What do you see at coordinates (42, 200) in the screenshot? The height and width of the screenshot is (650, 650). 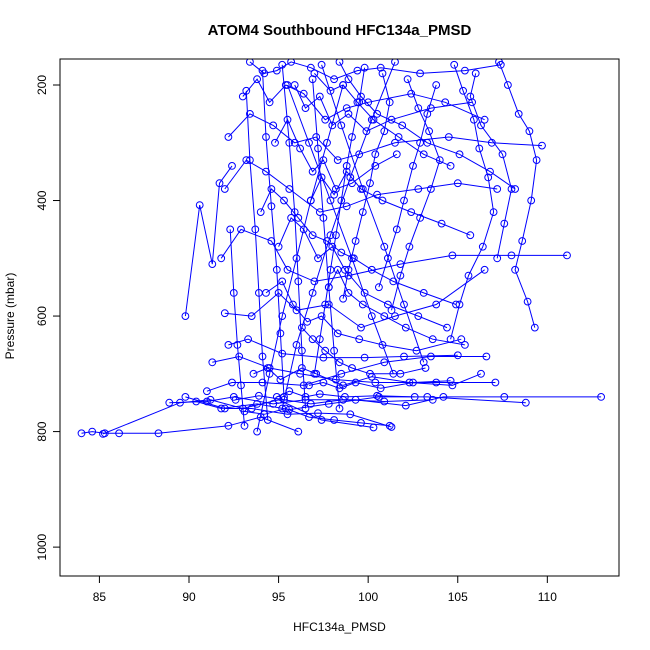 I see `y-tick-label: 400` at bounding box center [42, 200].